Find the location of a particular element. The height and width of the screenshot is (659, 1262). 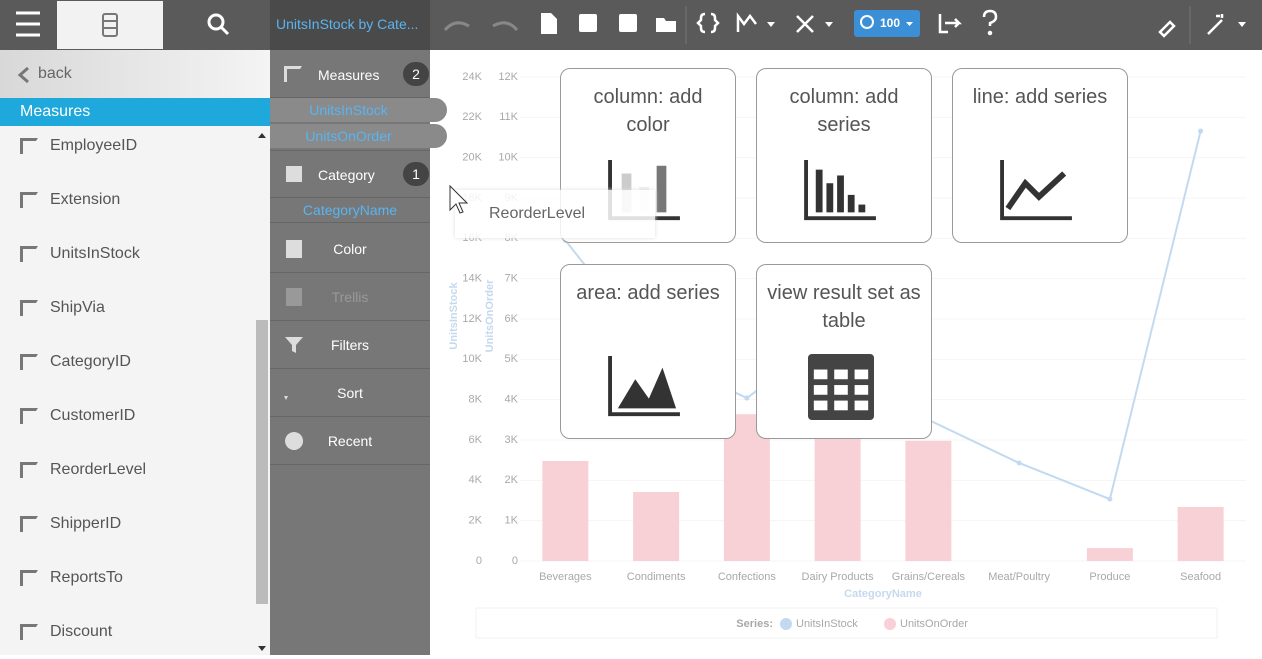

suggestion-card: column: add series is located at coordinates (844, 155).